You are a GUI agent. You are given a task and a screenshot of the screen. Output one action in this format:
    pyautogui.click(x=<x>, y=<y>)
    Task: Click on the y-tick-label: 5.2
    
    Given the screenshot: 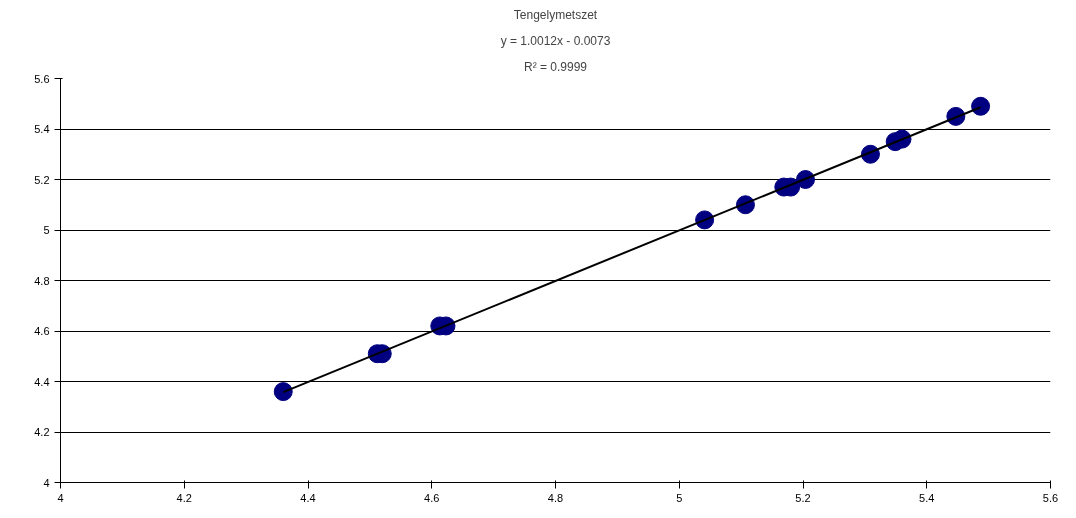 What is the action you would take?
    pyautogui.click(x=42, y=179)
    